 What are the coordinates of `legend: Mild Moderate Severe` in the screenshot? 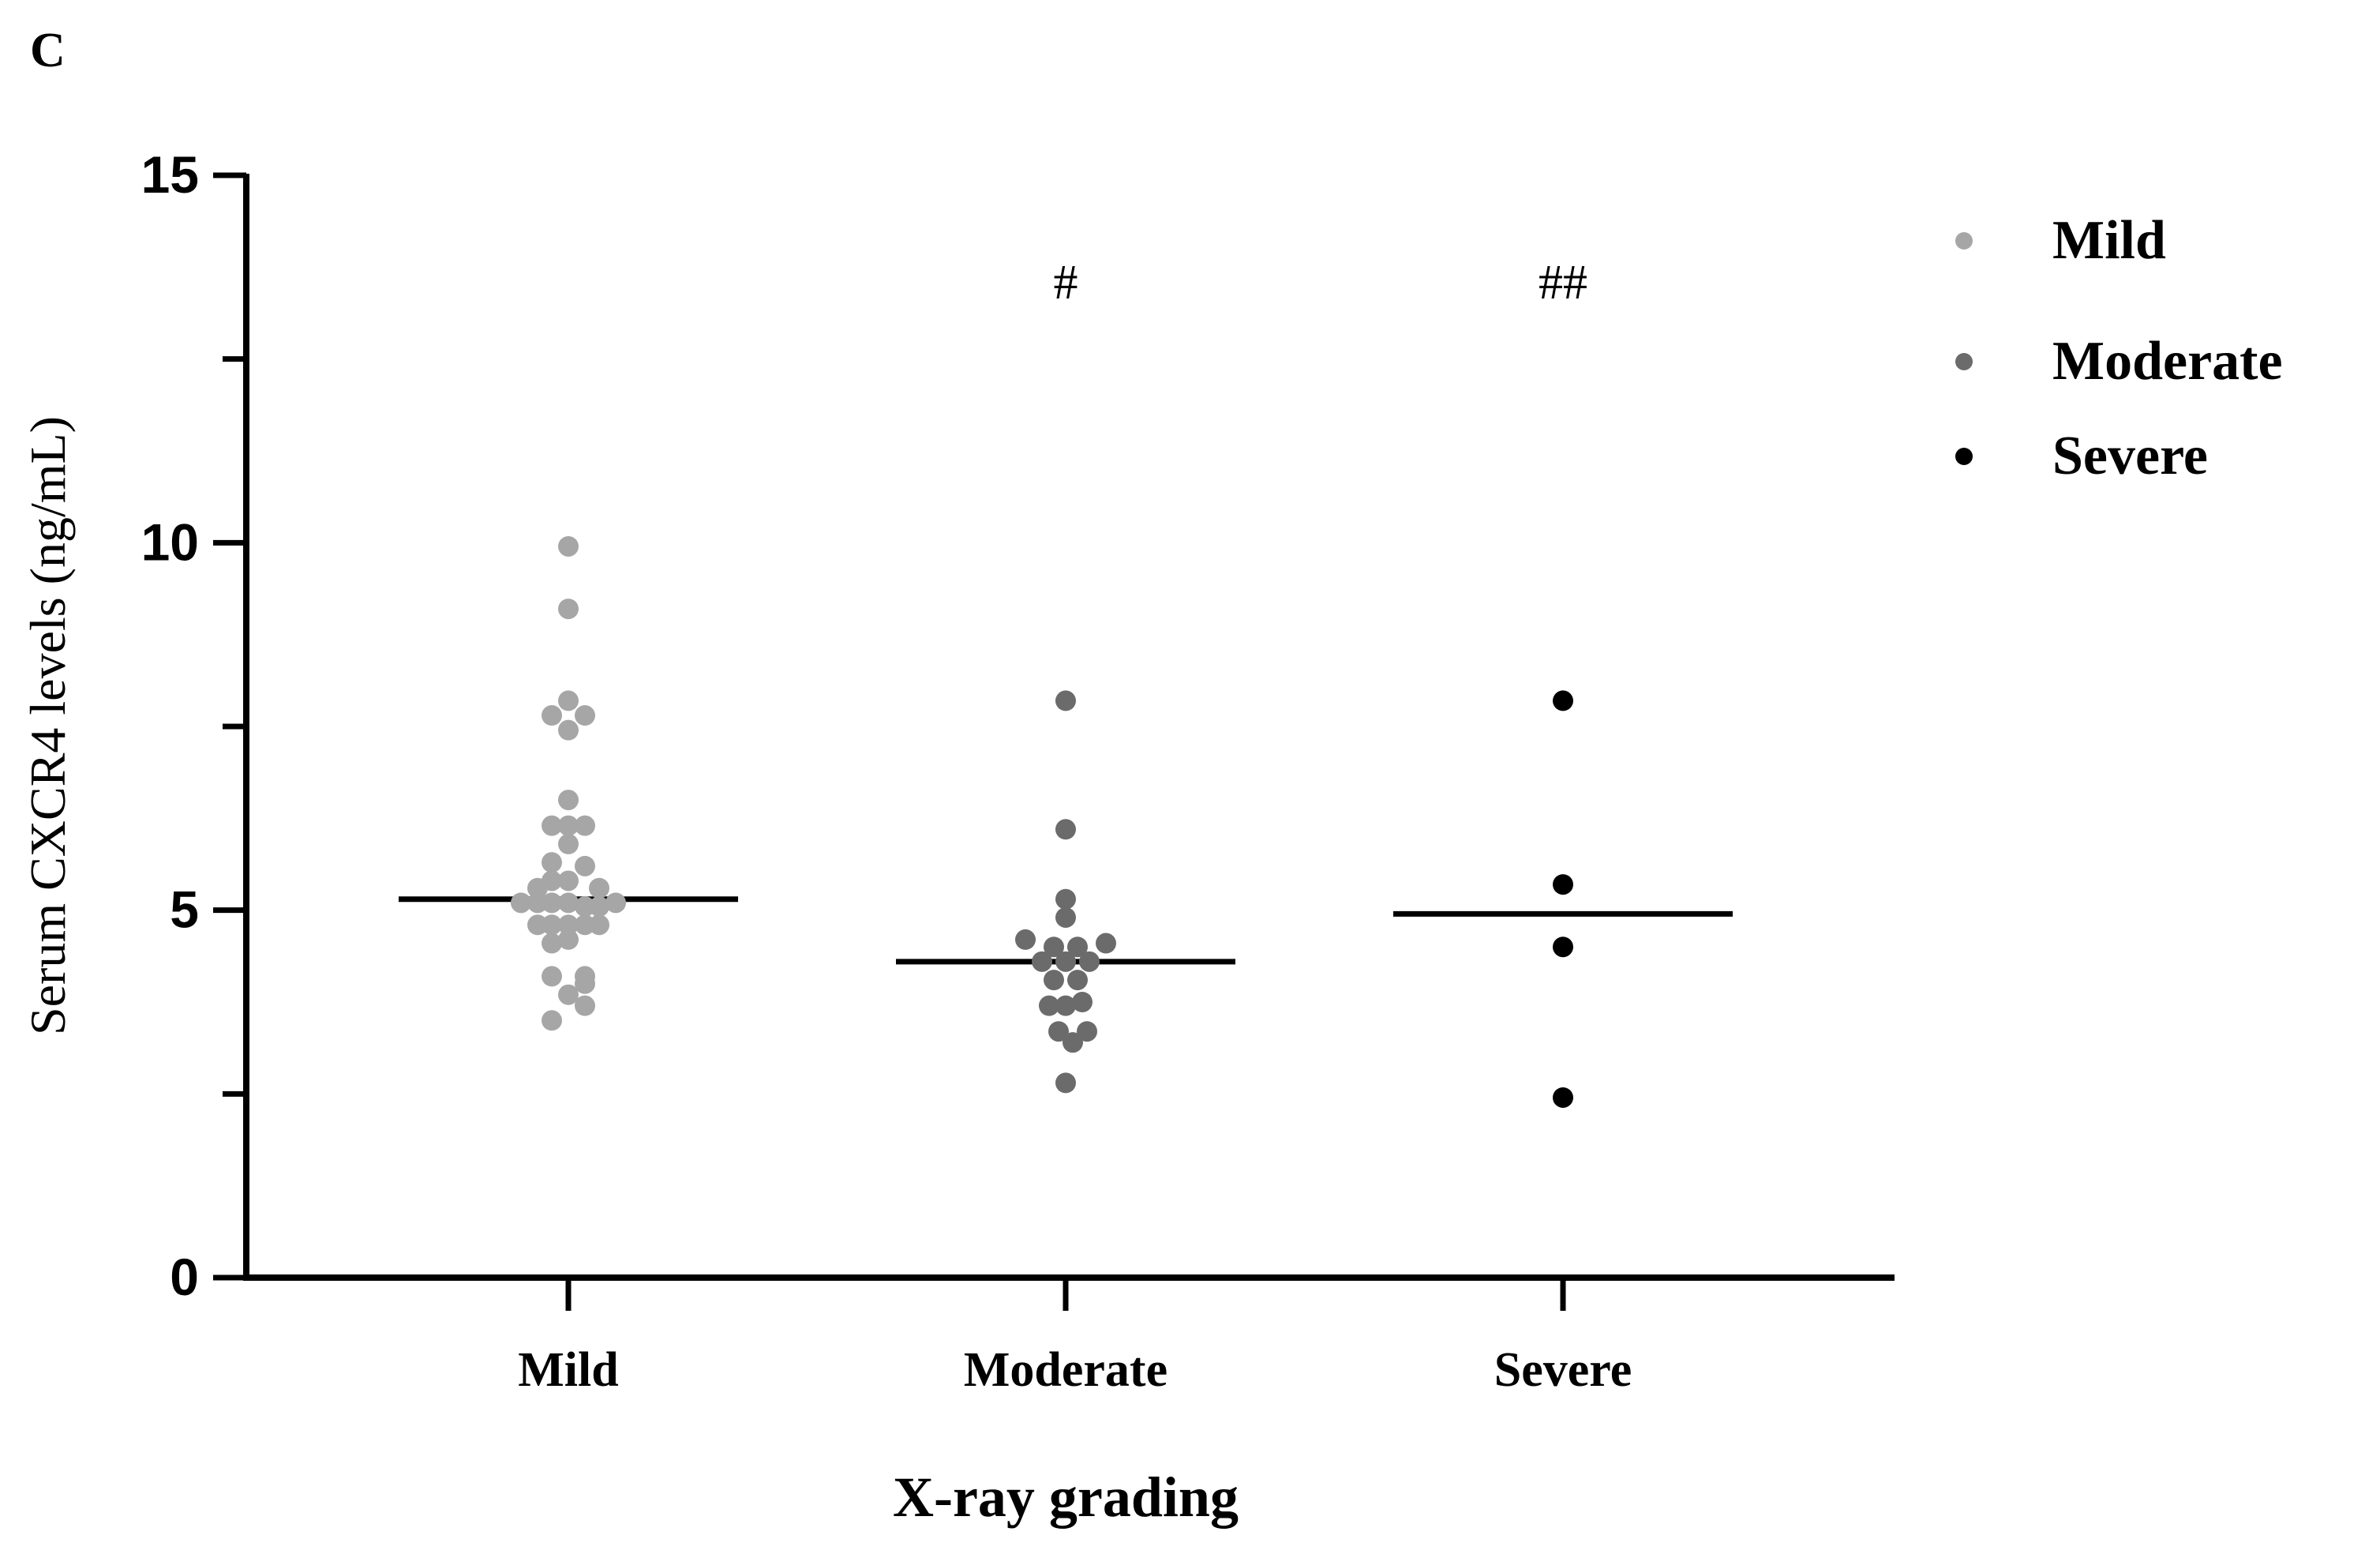 It's located at (2119, 348).